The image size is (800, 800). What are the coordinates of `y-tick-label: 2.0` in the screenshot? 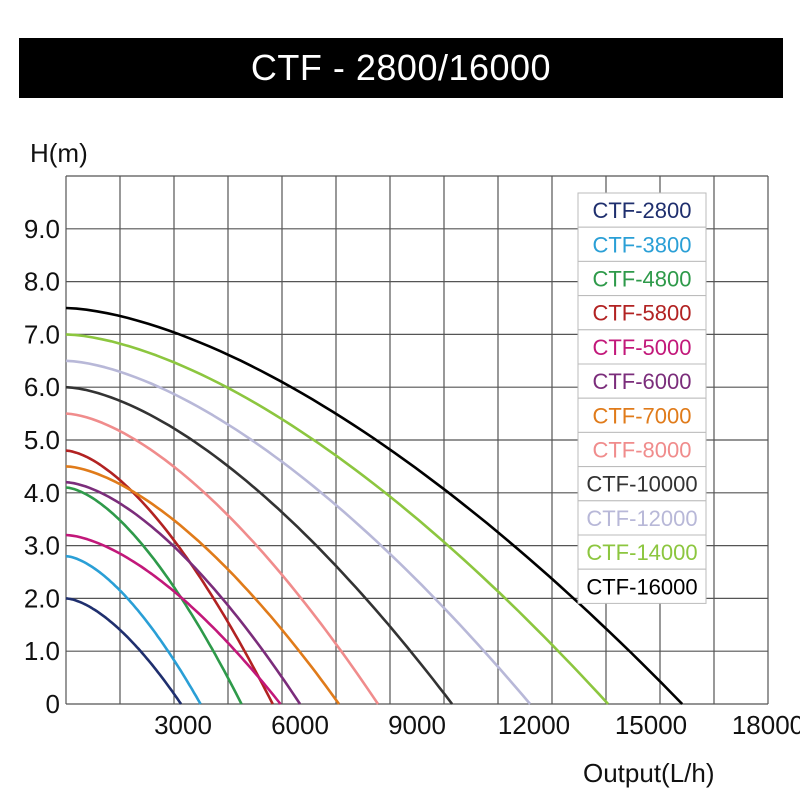 It's located at (42, 598).